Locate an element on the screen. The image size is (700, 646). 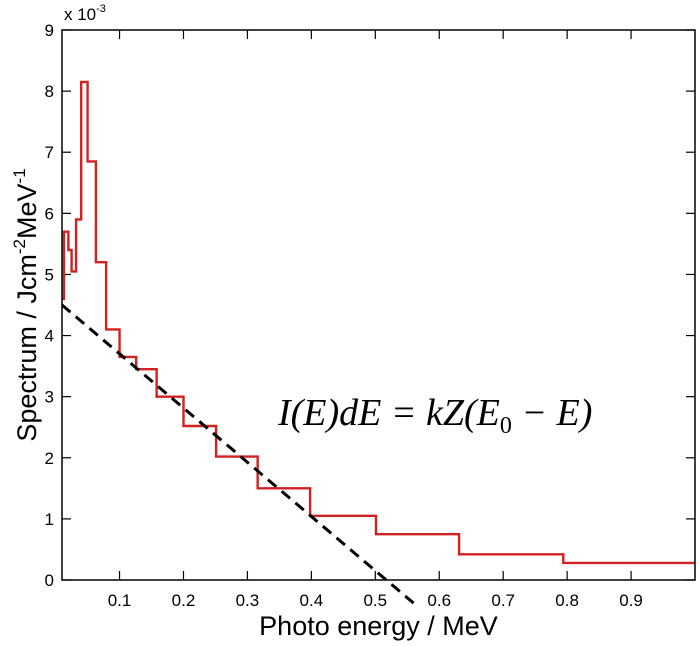
y-title-sup-2: -1 is located at coordinates (19, 175).